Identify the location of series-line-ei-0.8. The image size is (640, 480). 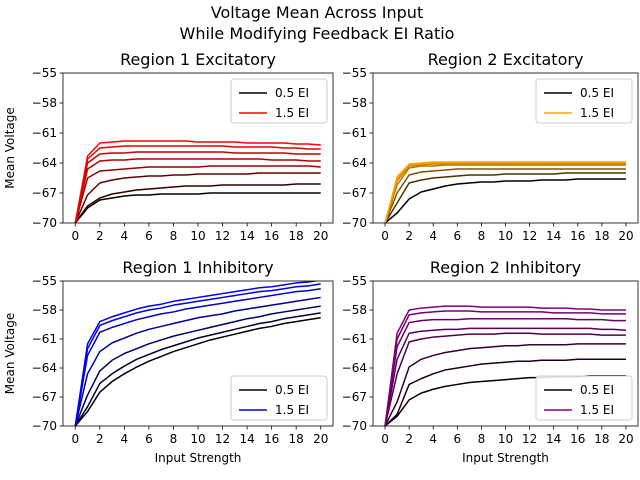
(505, 197).